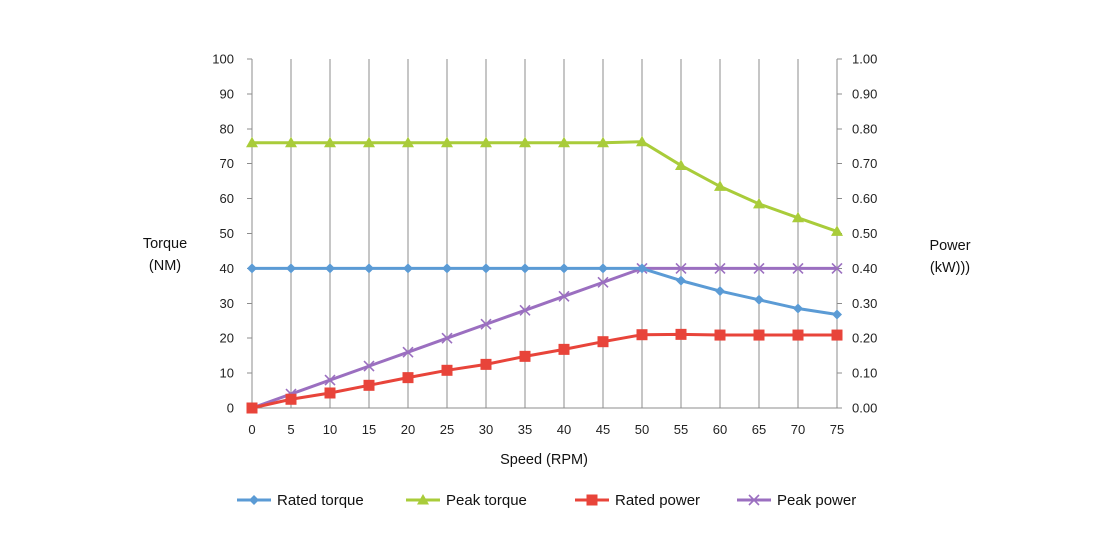 The width and height of the screenshot is (1100, 550). I want to click on series-rated-torque, so click(544, 291).